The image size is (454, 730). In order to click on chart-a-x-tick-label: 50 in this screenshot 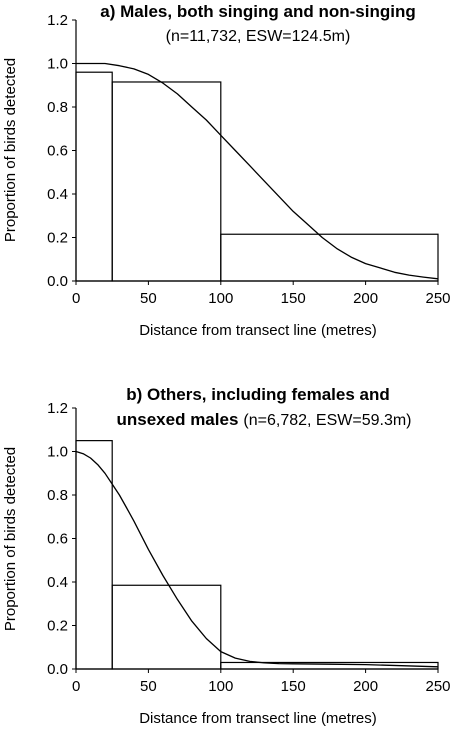, I will do `click(148, 298)`.